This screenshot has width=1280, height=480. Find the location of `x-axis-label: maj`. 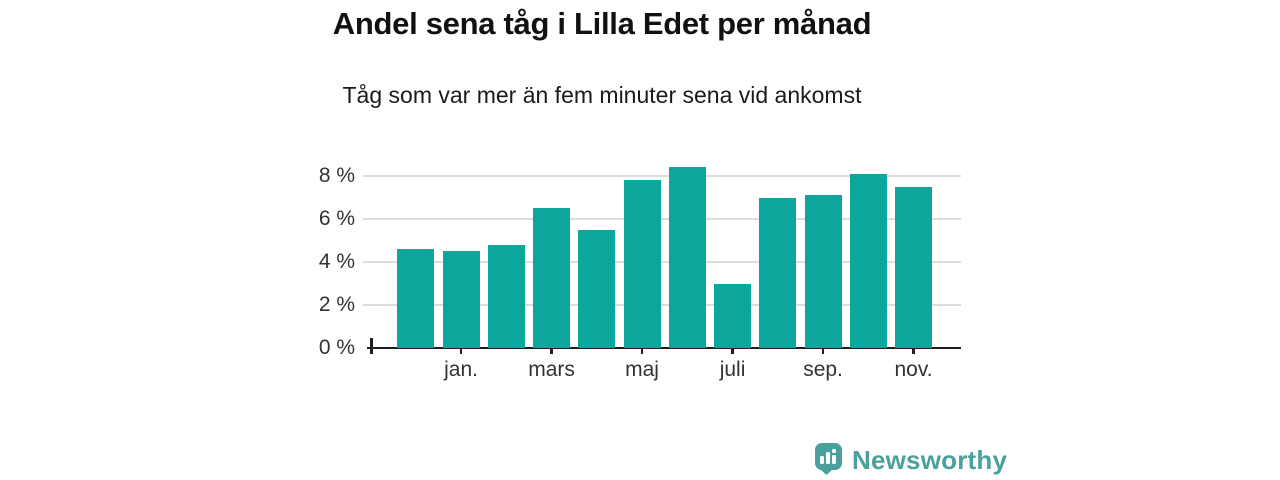

x-axis-label: maj is located at coordinates (642, 369).